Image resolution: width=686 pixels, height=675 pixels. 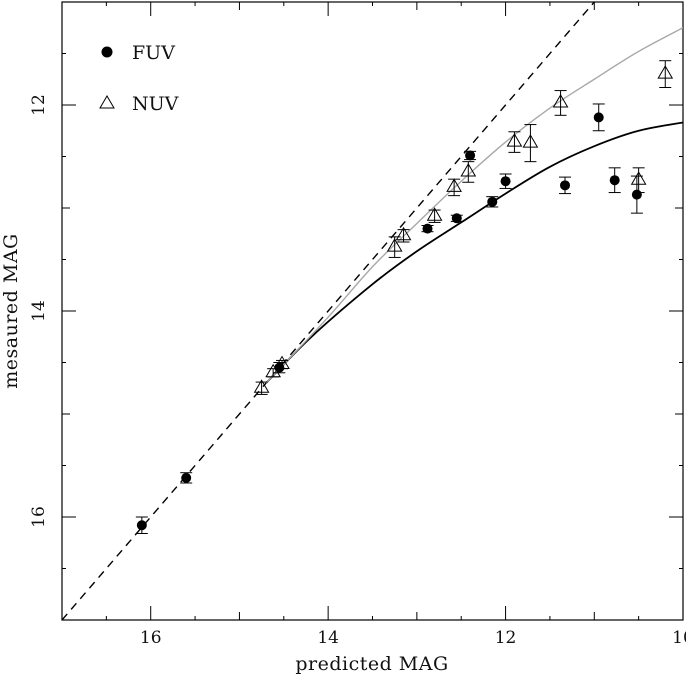 I want to click on y-tick-label: 14, so click(x=39, y=311).